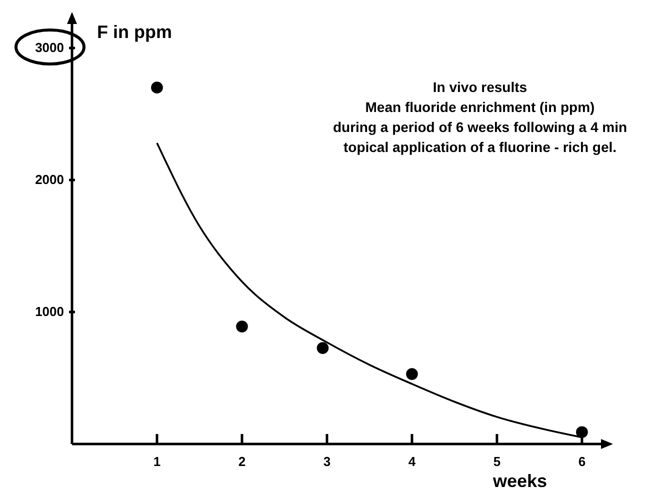 This screenshot has width=661, height=490. I want to click on x-tick-label: 6, so click(582, 462).